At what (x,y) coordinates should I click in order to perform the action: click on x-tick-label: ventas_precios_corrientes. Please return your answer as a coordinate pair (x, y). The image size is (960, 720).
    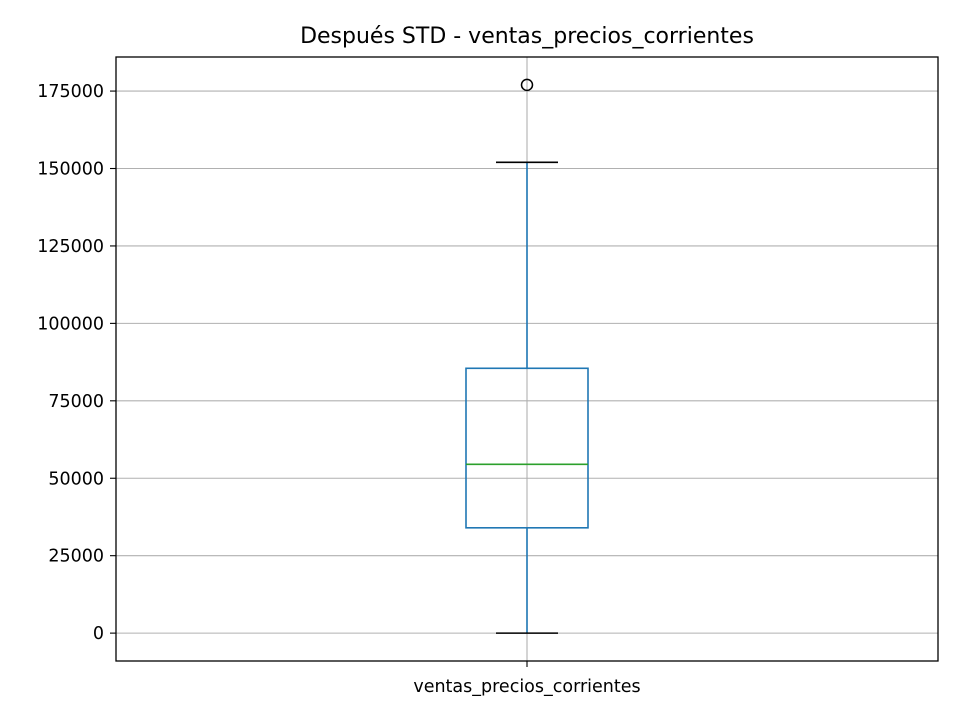
    Looking at the image, I should click on (526, 687).